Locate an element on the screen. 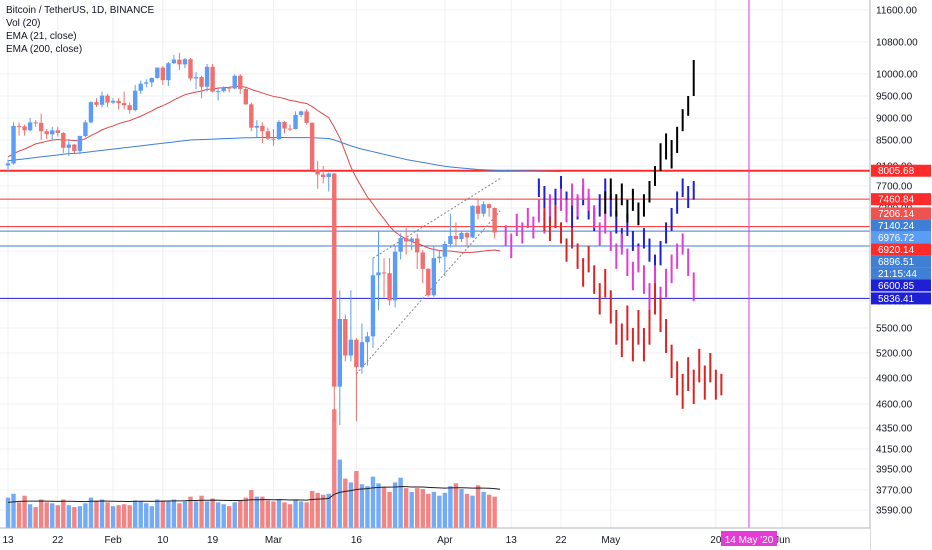  volume-indicator-label: Vol (20) is located at coordinates (23, 23).